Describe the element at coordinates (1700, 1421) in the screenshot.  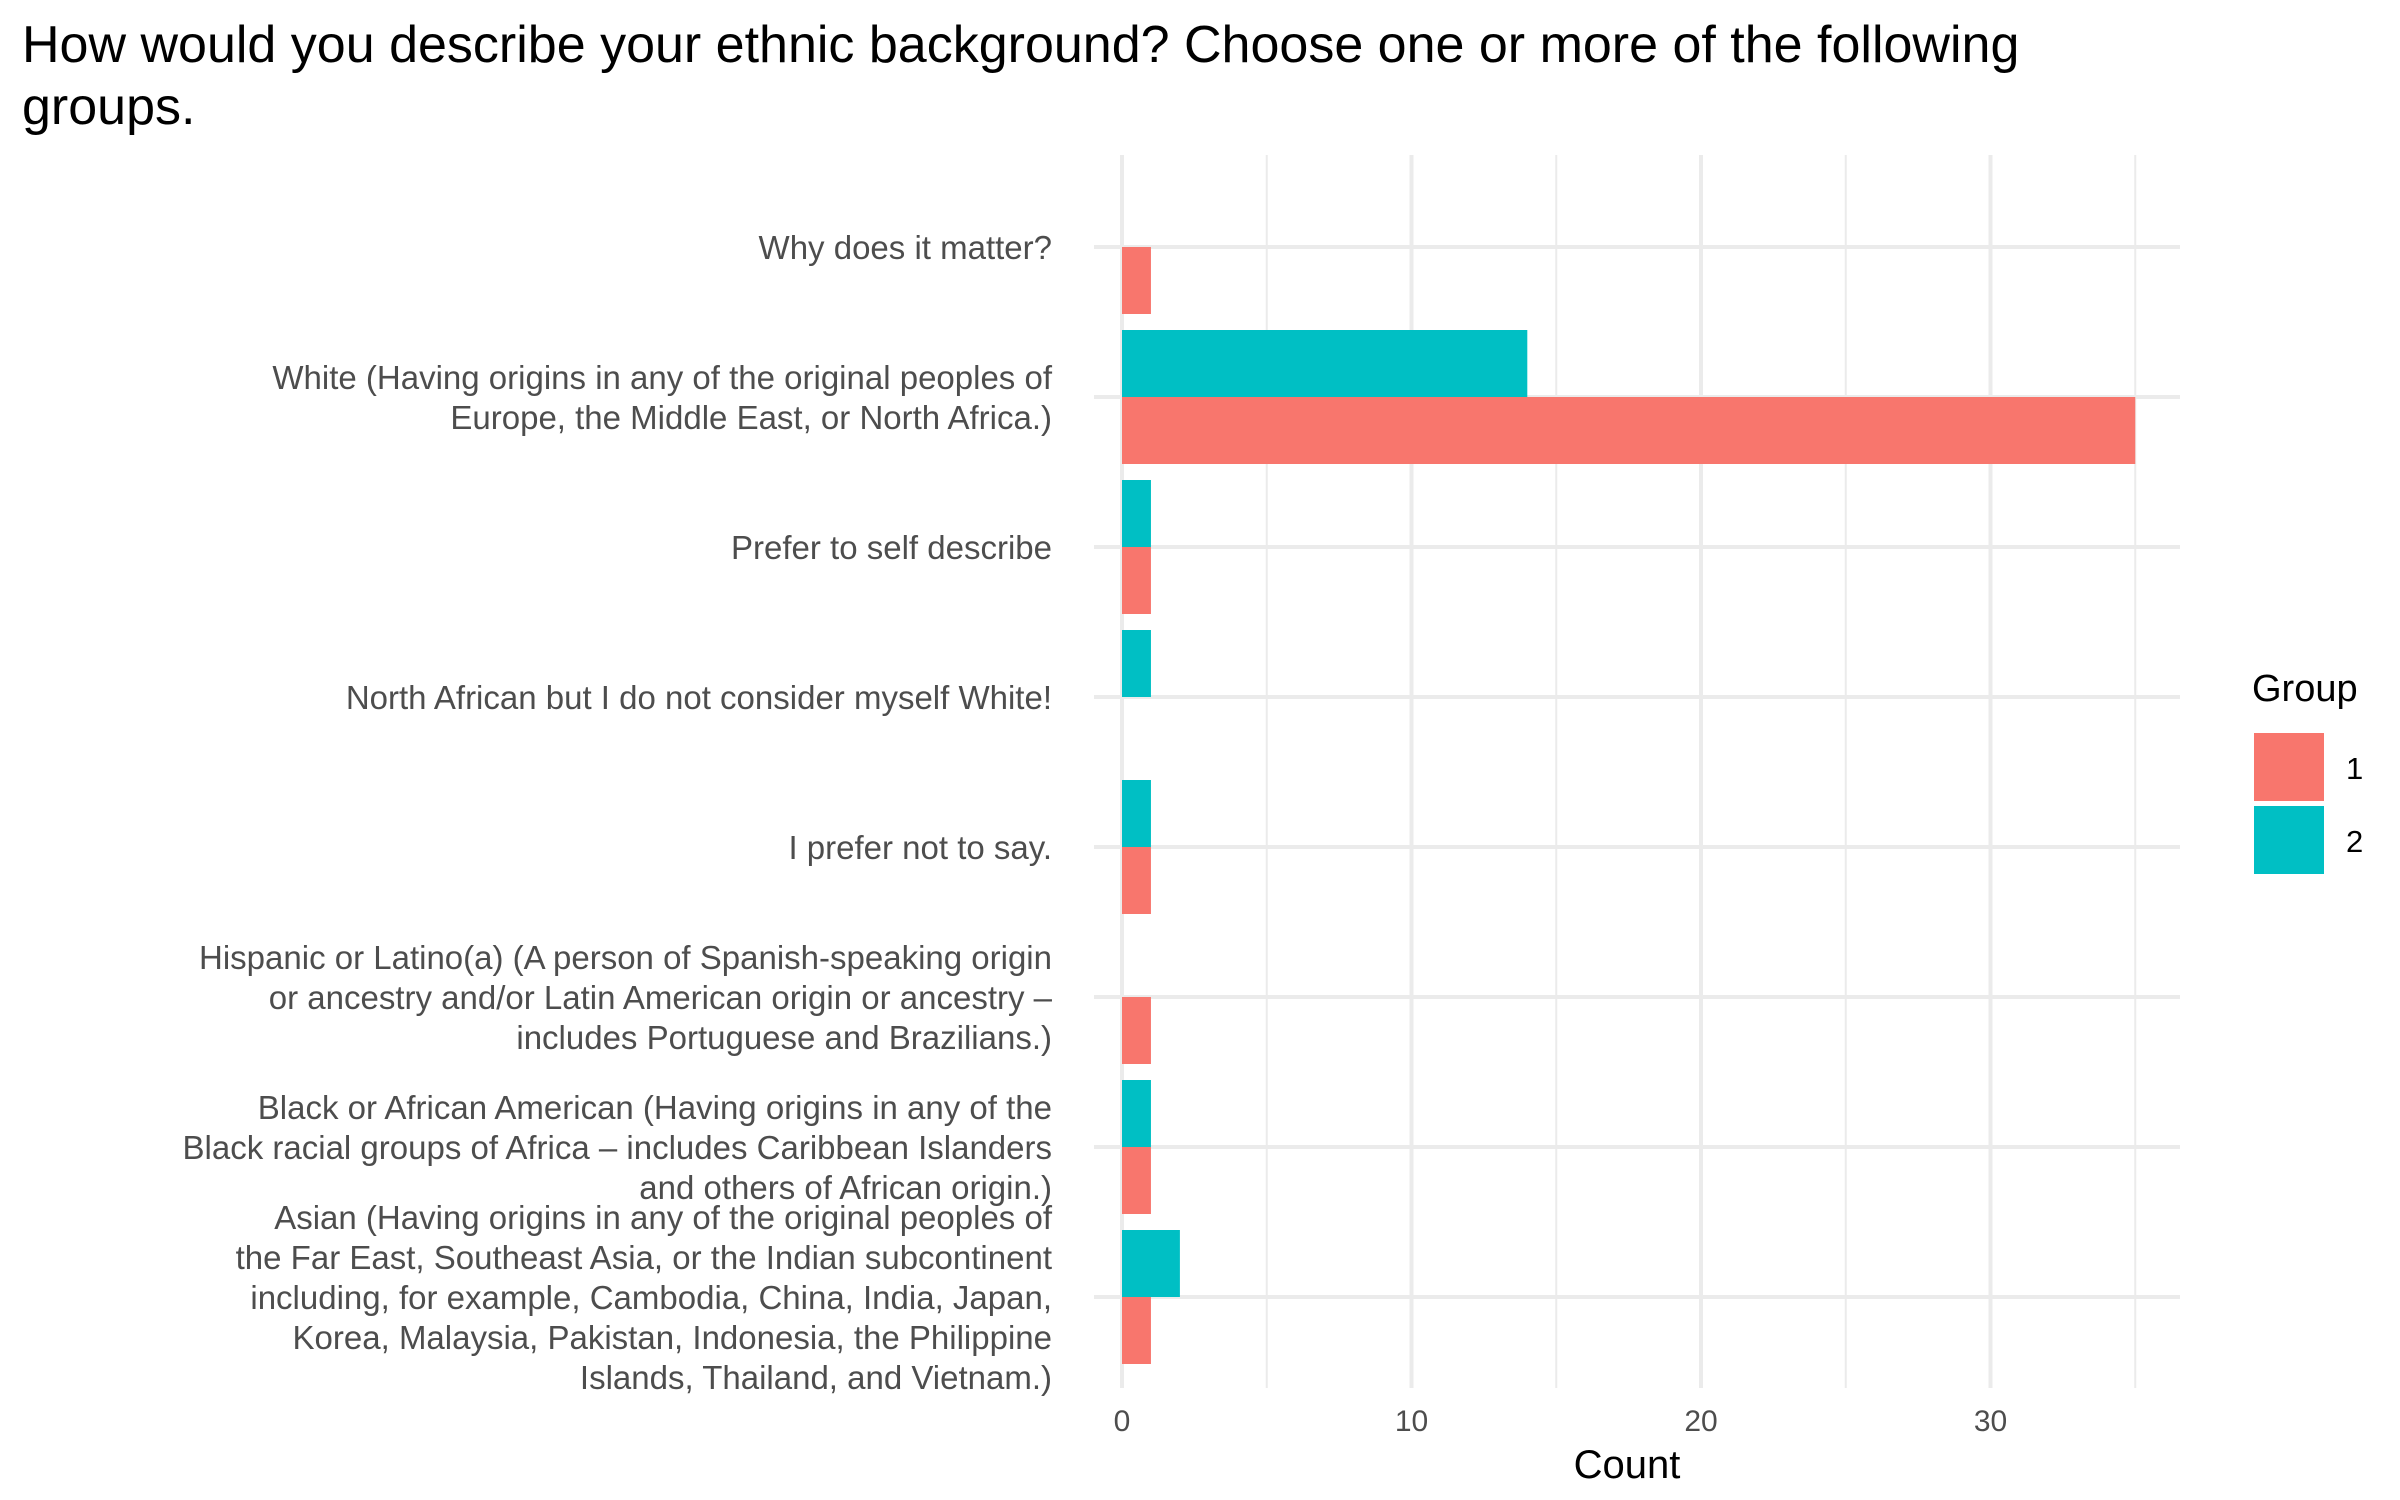
I see `x-tick-label: 20` at that location.